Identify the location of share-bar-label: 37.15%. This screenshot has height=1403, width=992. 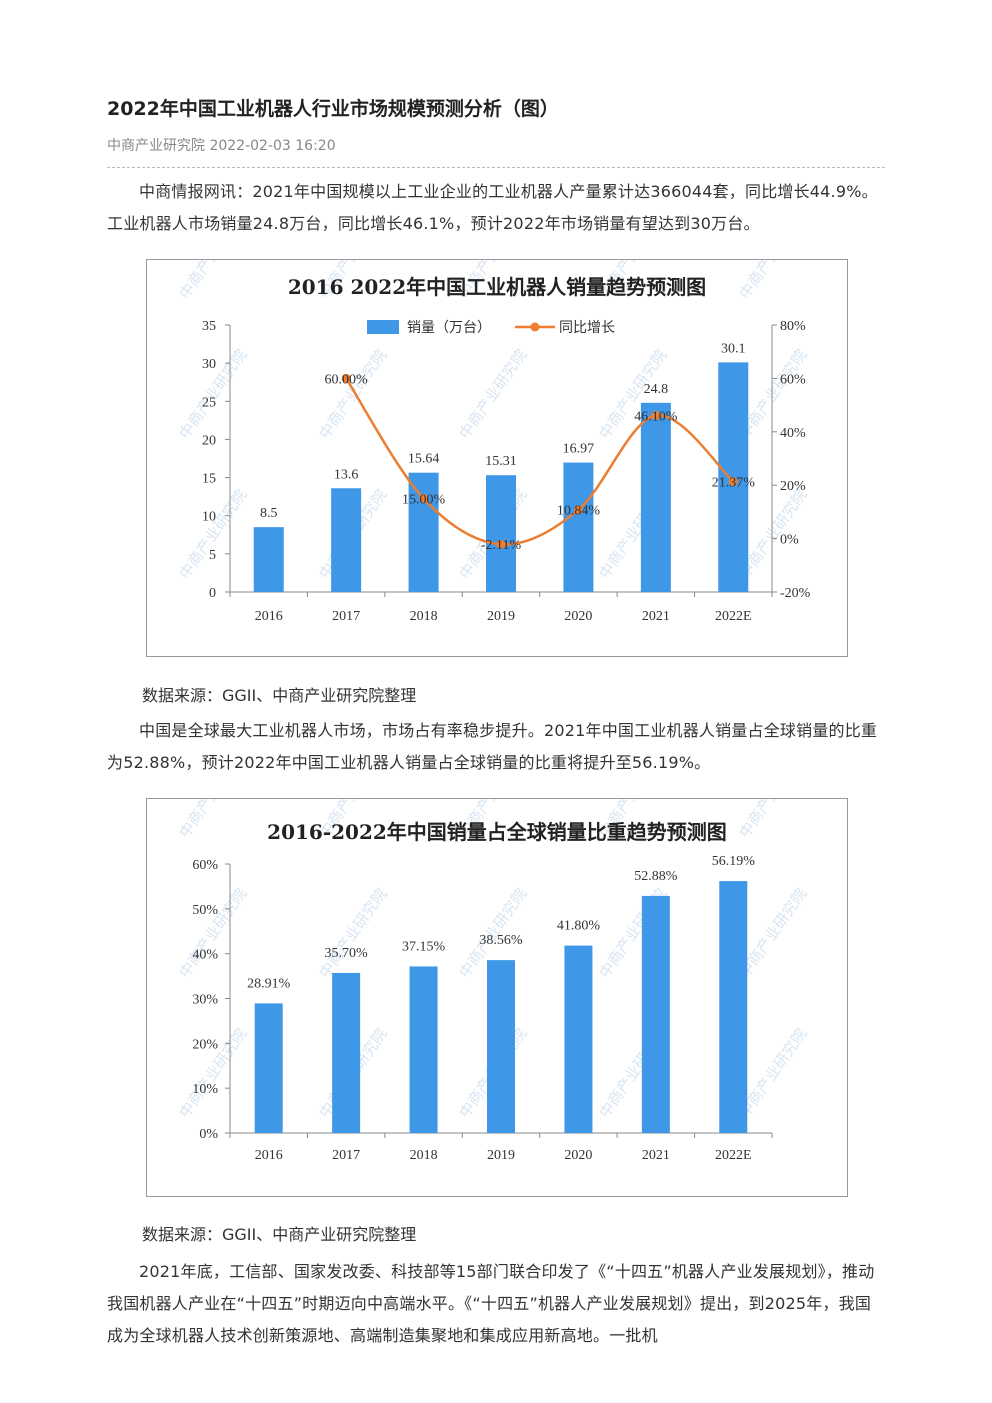
(424, 946).